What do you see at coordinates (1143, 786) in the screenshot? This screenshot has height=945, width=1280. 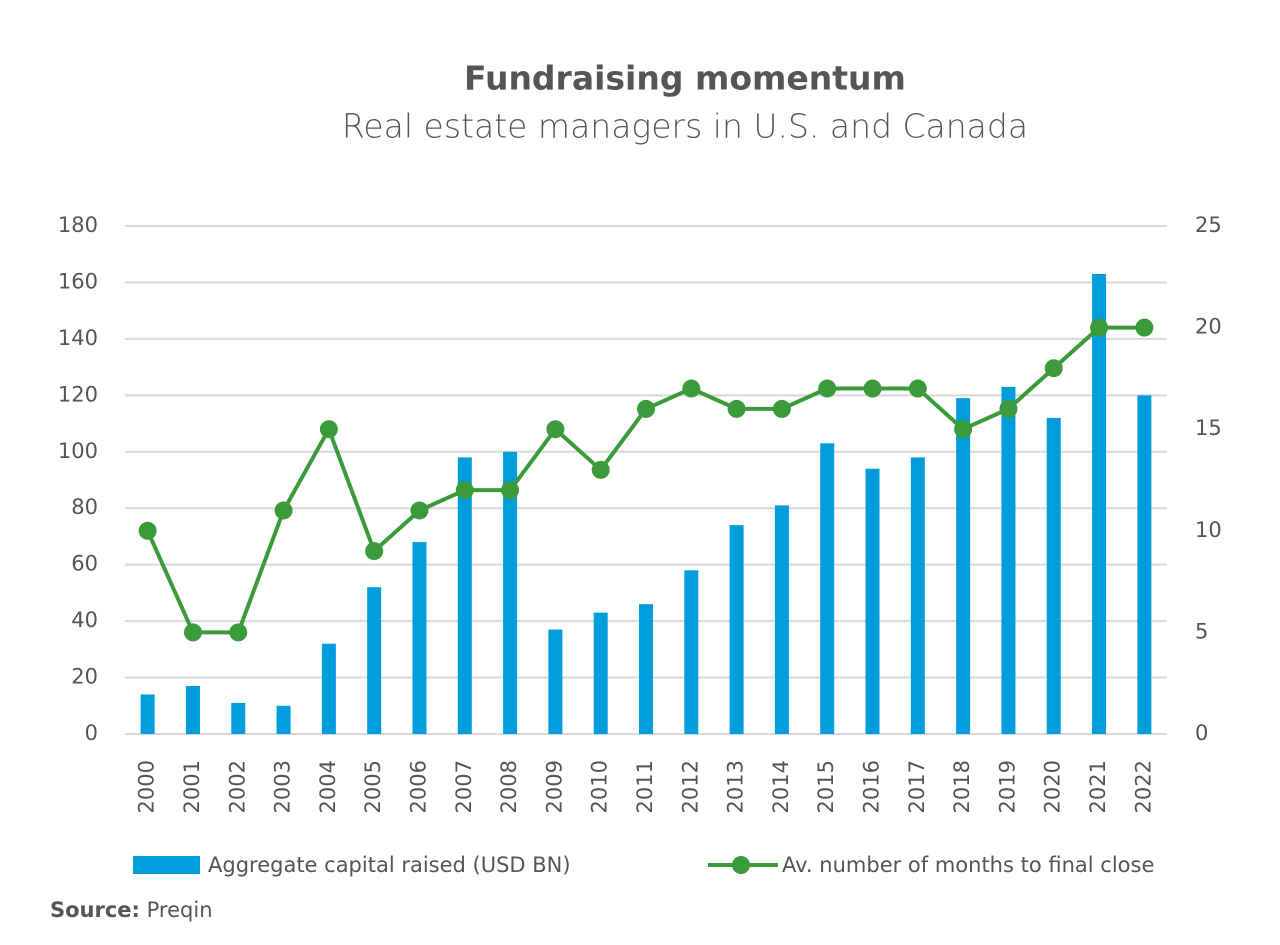 I see `x-tick-label: 2022` at bounding box center [1143, 786].